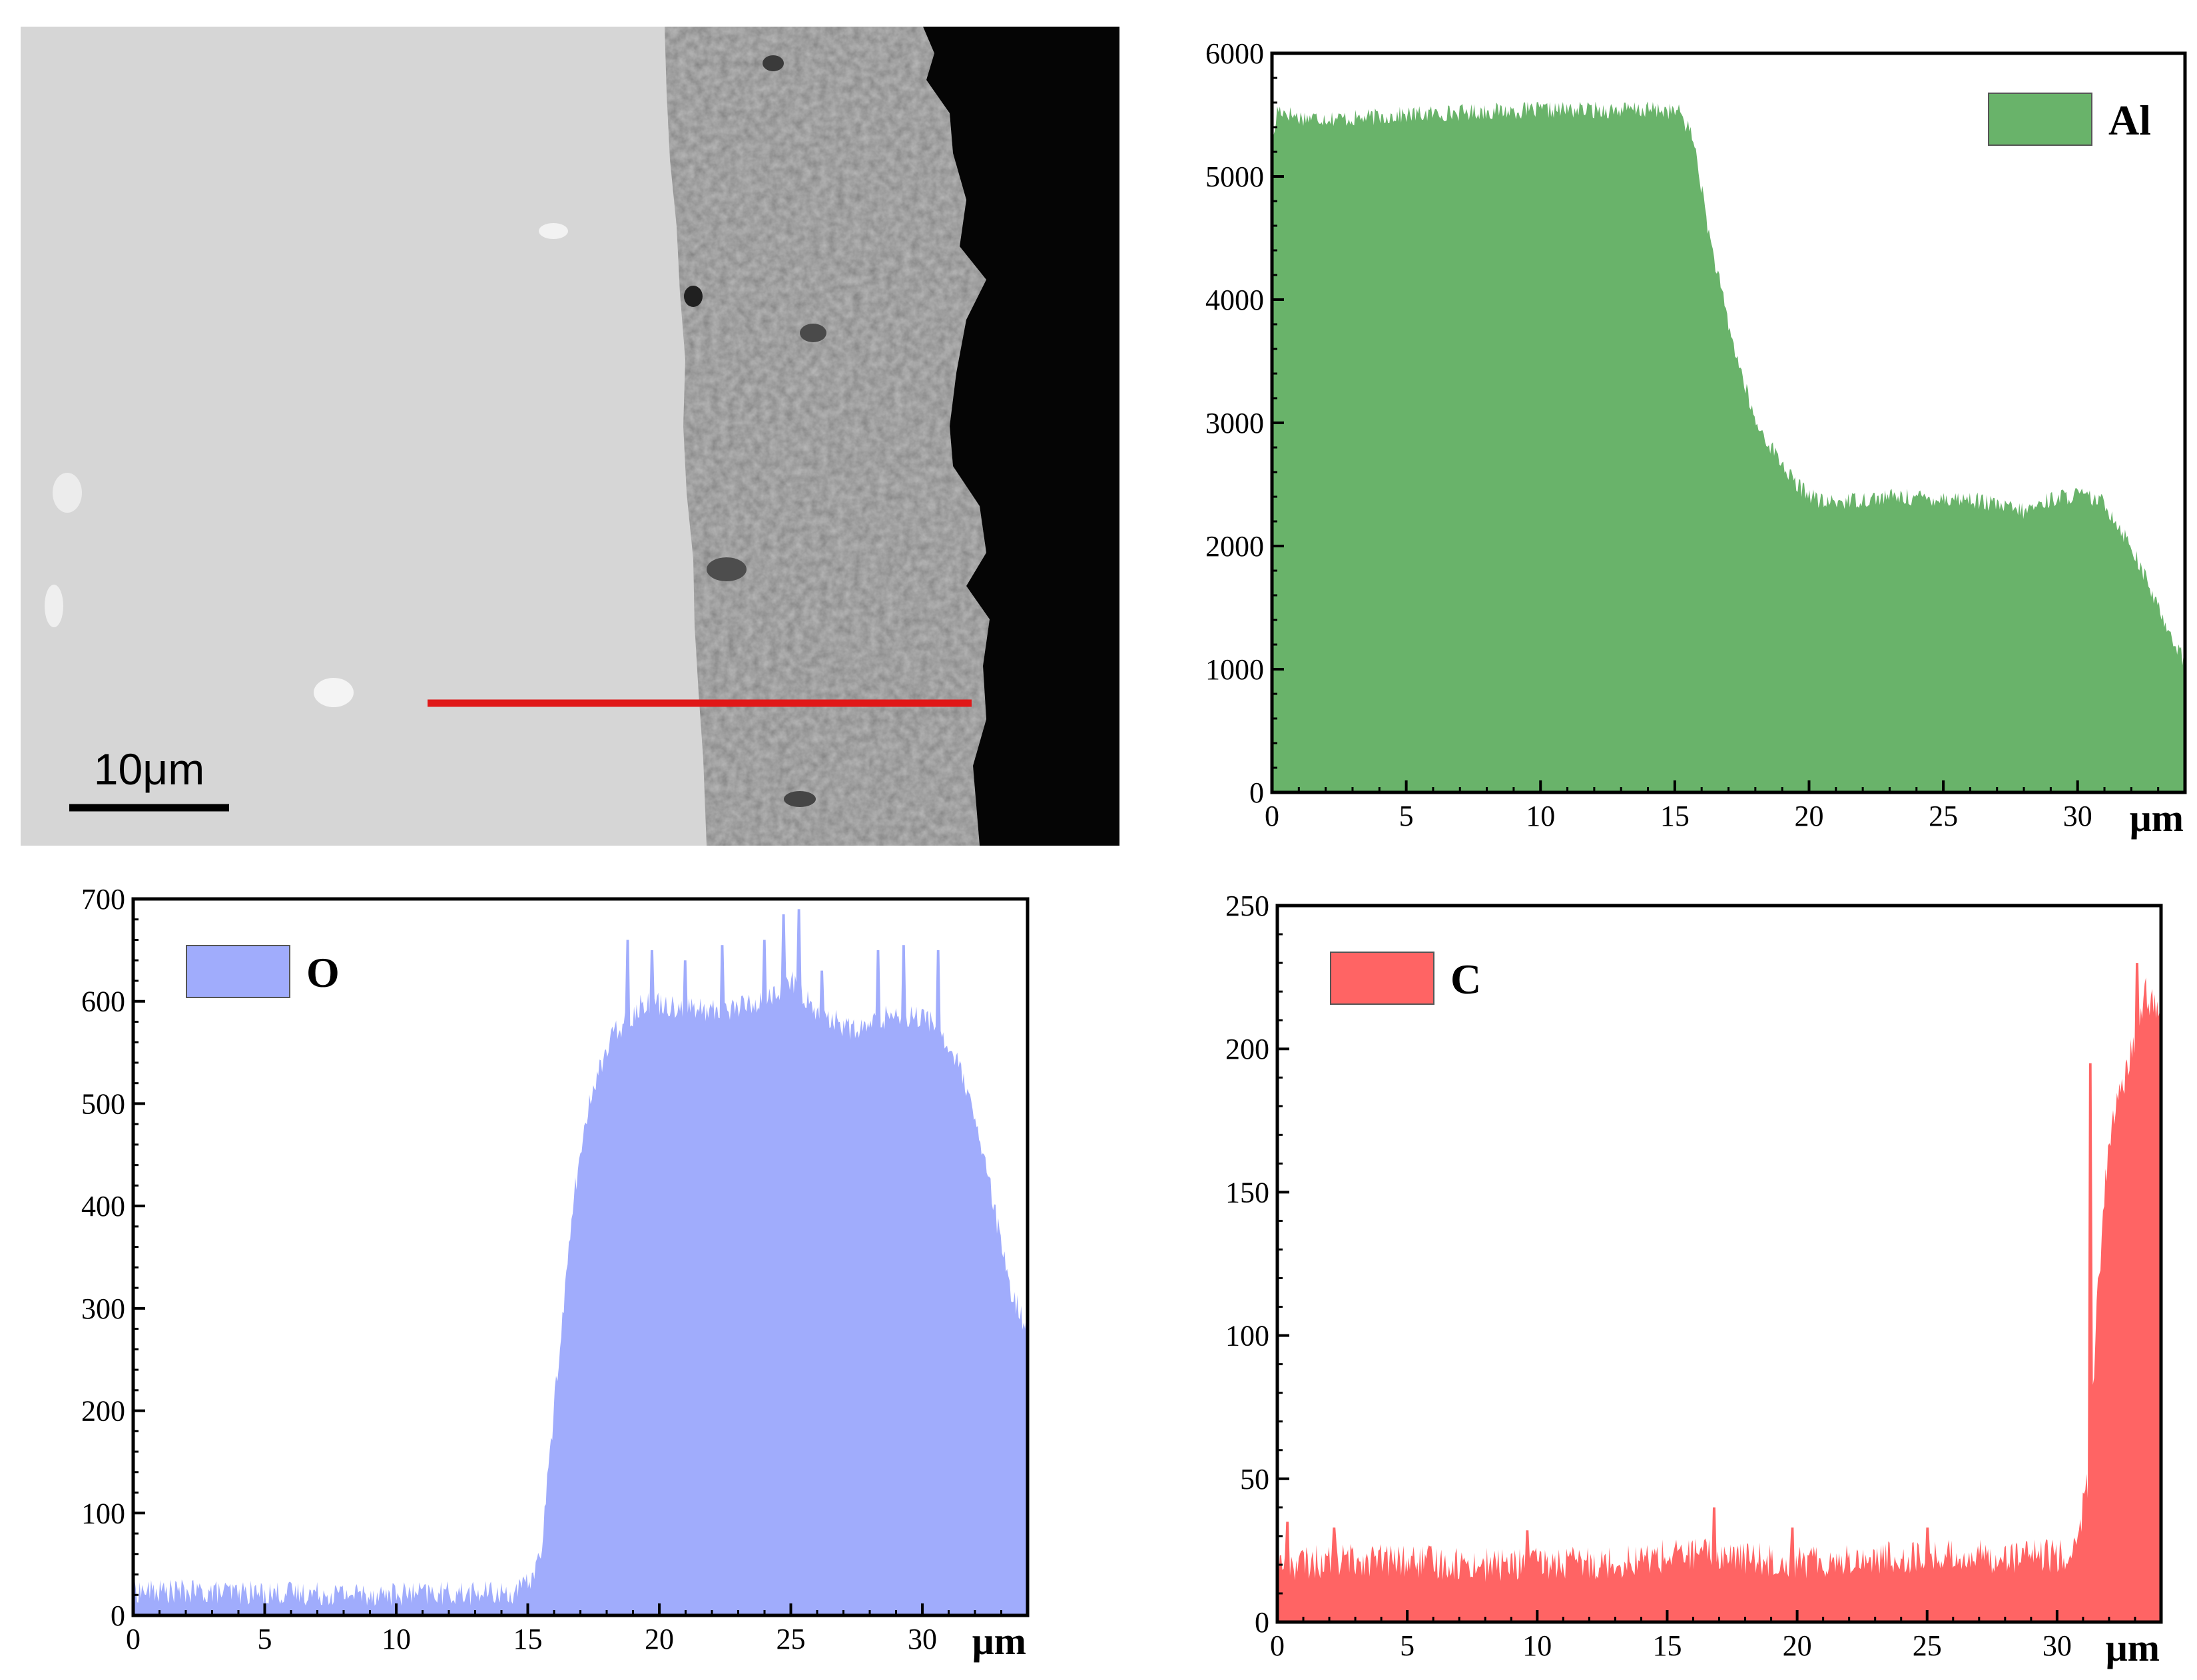 Image resolution: width=2197 pixels, height=1680 pixels. What do you see at coordinates (103, 1206) in the screenshot?
I see `y-tick-label: 400` at bounding box center [103, 1206].